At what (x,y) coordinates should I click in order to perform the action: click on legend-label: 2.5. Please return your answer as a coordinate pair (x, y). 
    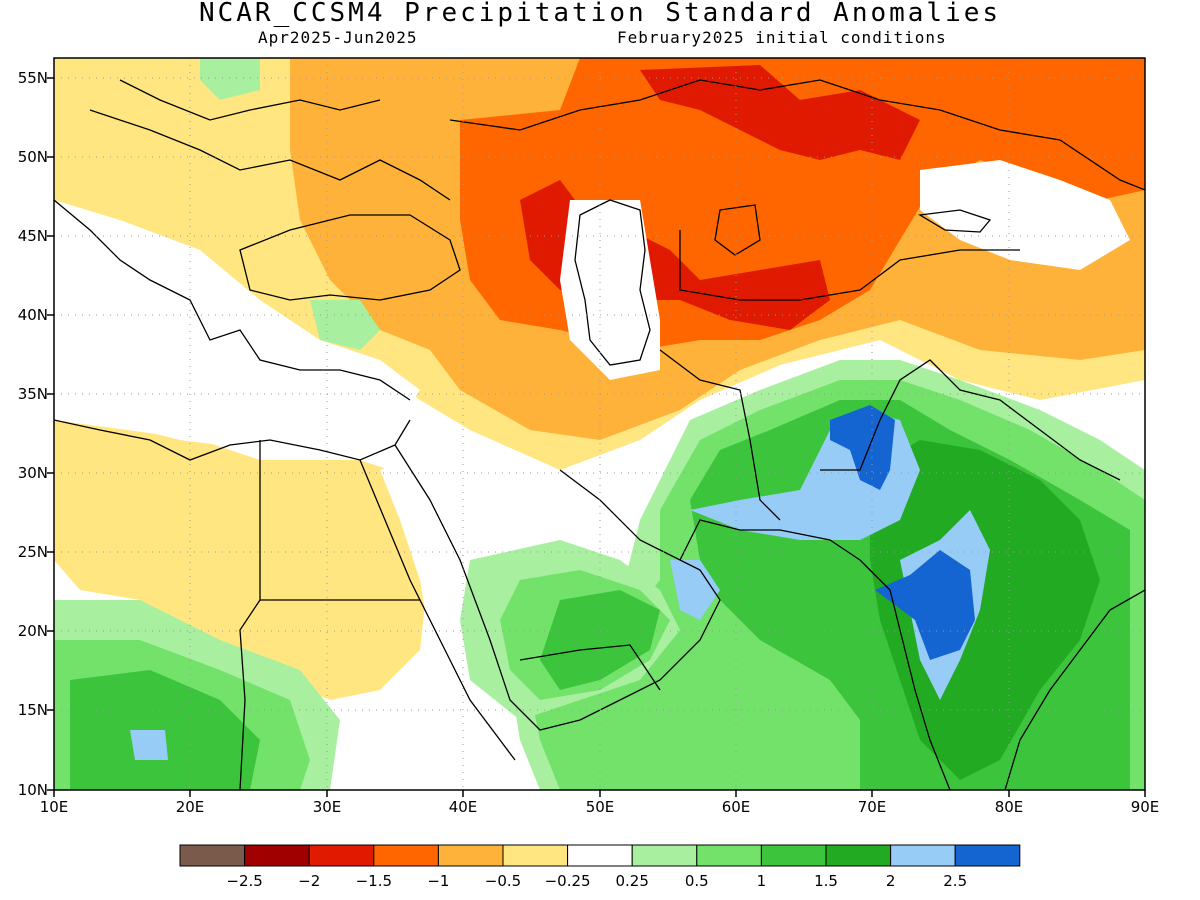
    Looking at the image, I should click on (955, 881).